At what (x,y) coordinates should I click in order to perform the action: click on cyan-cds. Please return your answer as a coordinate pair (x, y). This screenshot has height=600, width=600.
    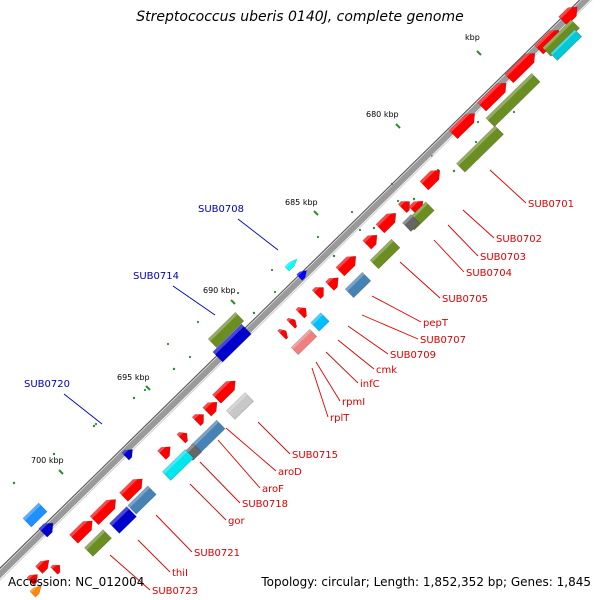
    Looking at the image, I should click on (291, 265).